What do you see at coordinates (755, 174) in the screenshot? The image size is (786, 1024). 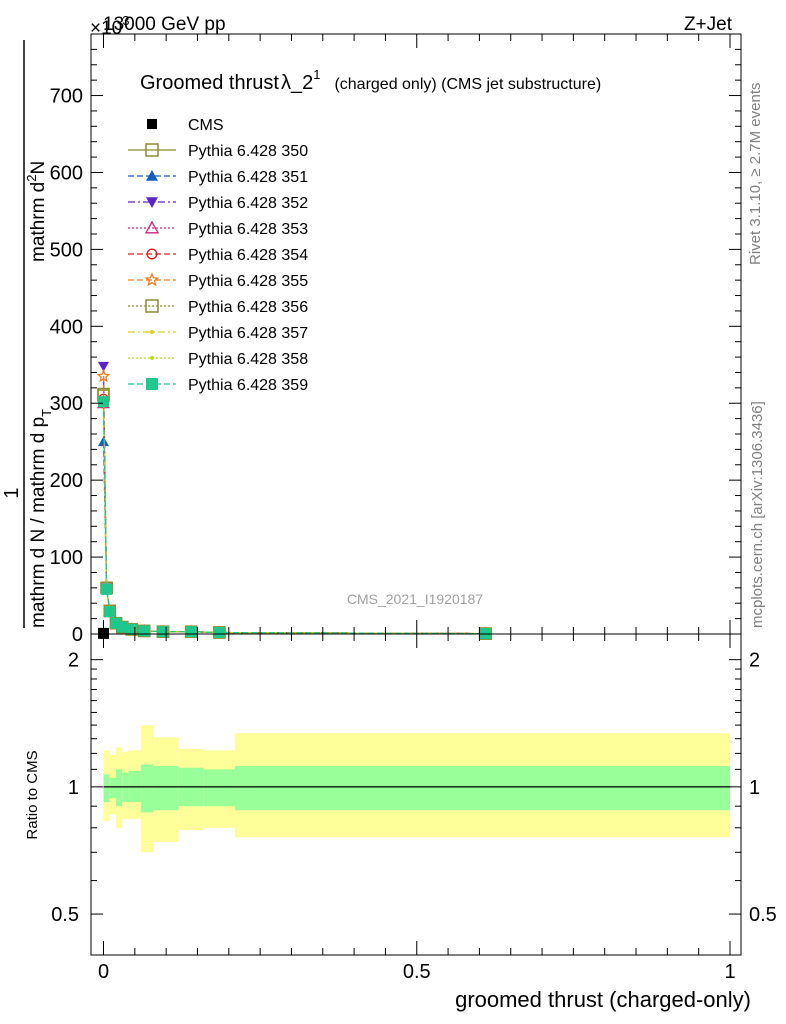 I see `rivet-label: Rivet 3.1.10, ≥ 2.7M events` at bounding box center [755, 174].